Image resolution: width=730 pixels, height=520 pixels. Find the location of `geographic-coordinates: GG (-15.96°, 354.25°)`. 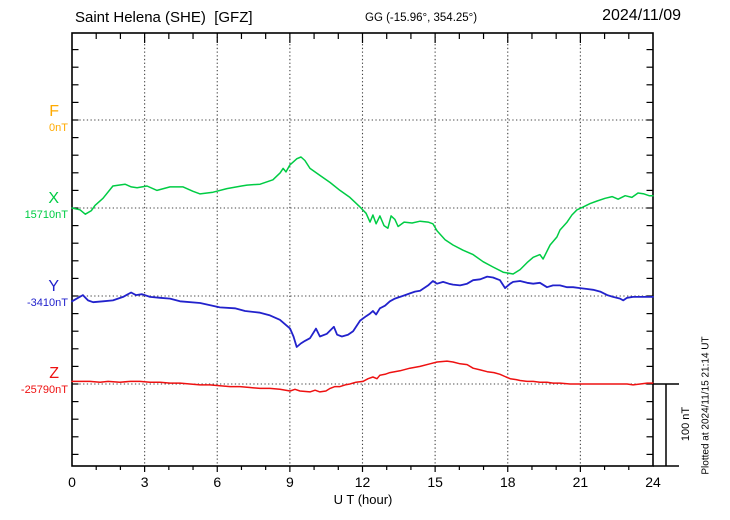

geographic-coordinates: GG (-15.96°, 354.25°) is located at coordinates (421, 18).